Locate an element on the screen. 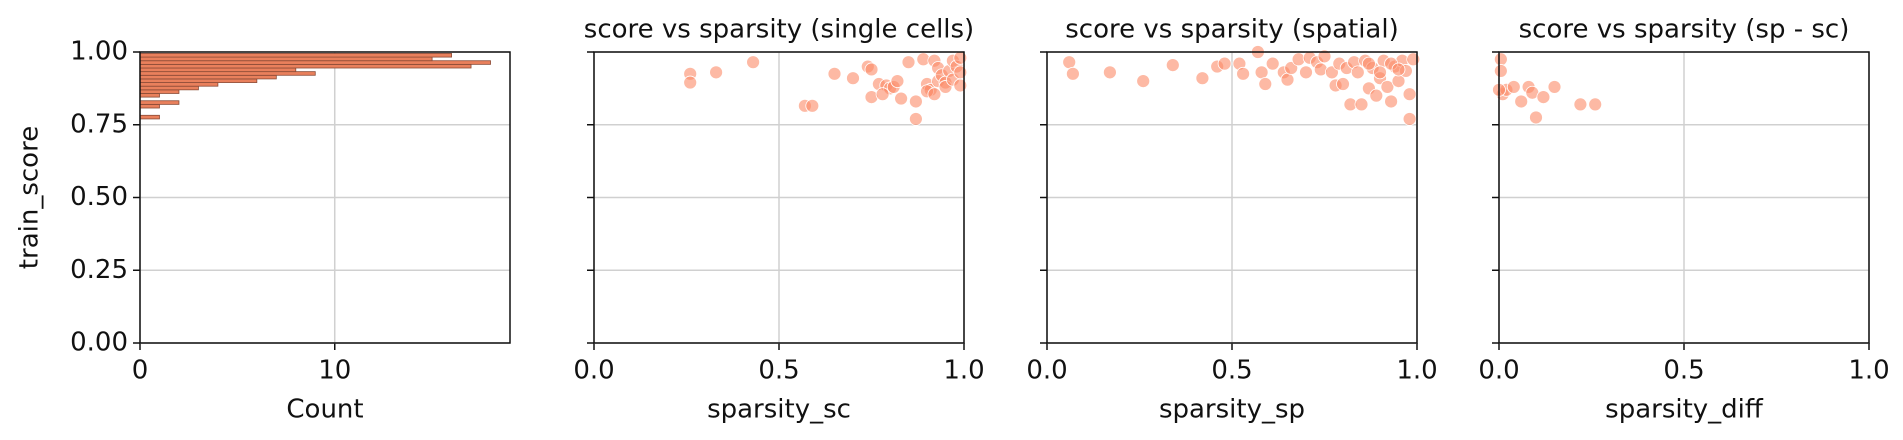 The height and width of the screenshot is (440, 1903). x-axis-label: sparsity_diff is located at coordinates (1684, 410).